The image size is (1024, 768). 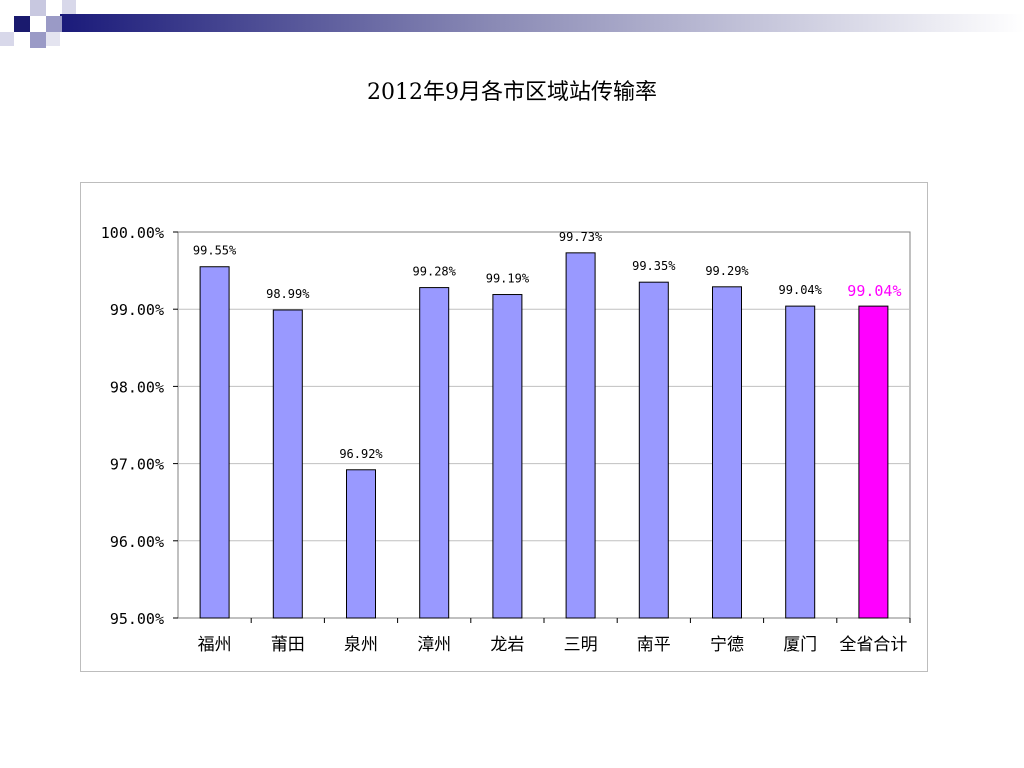 What do you see at coordinates (727, 645) in the screenshot?
I see `x-tick-label: 宁德` at bounding box center [727, 645].